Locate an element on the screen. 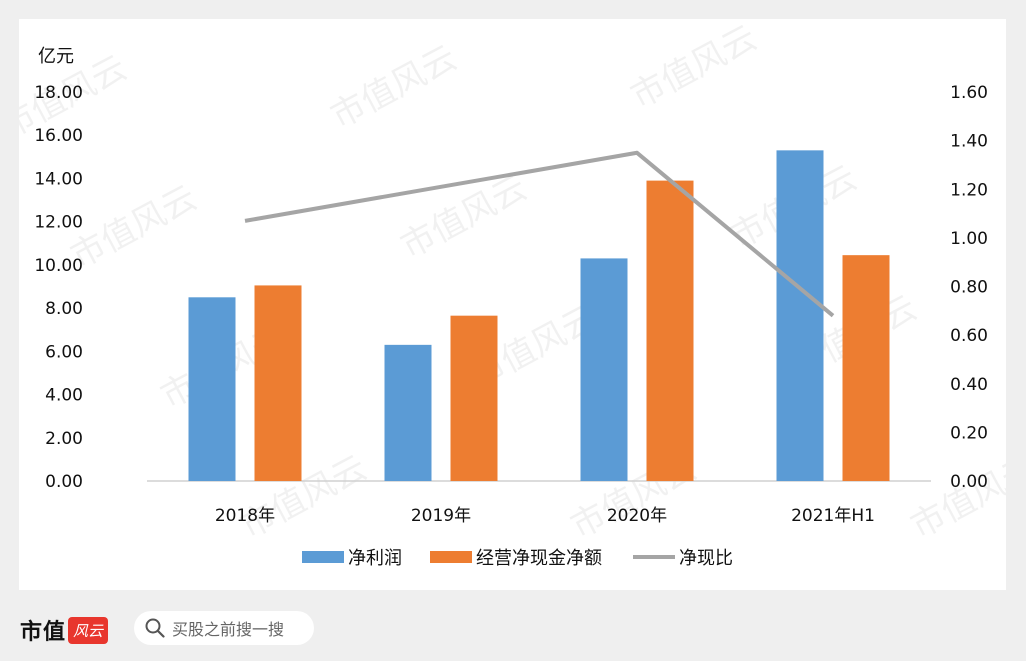 This screenshot has width=1026, height=661. left-tick-label: 16.00 is located at coordinates (58, 136).